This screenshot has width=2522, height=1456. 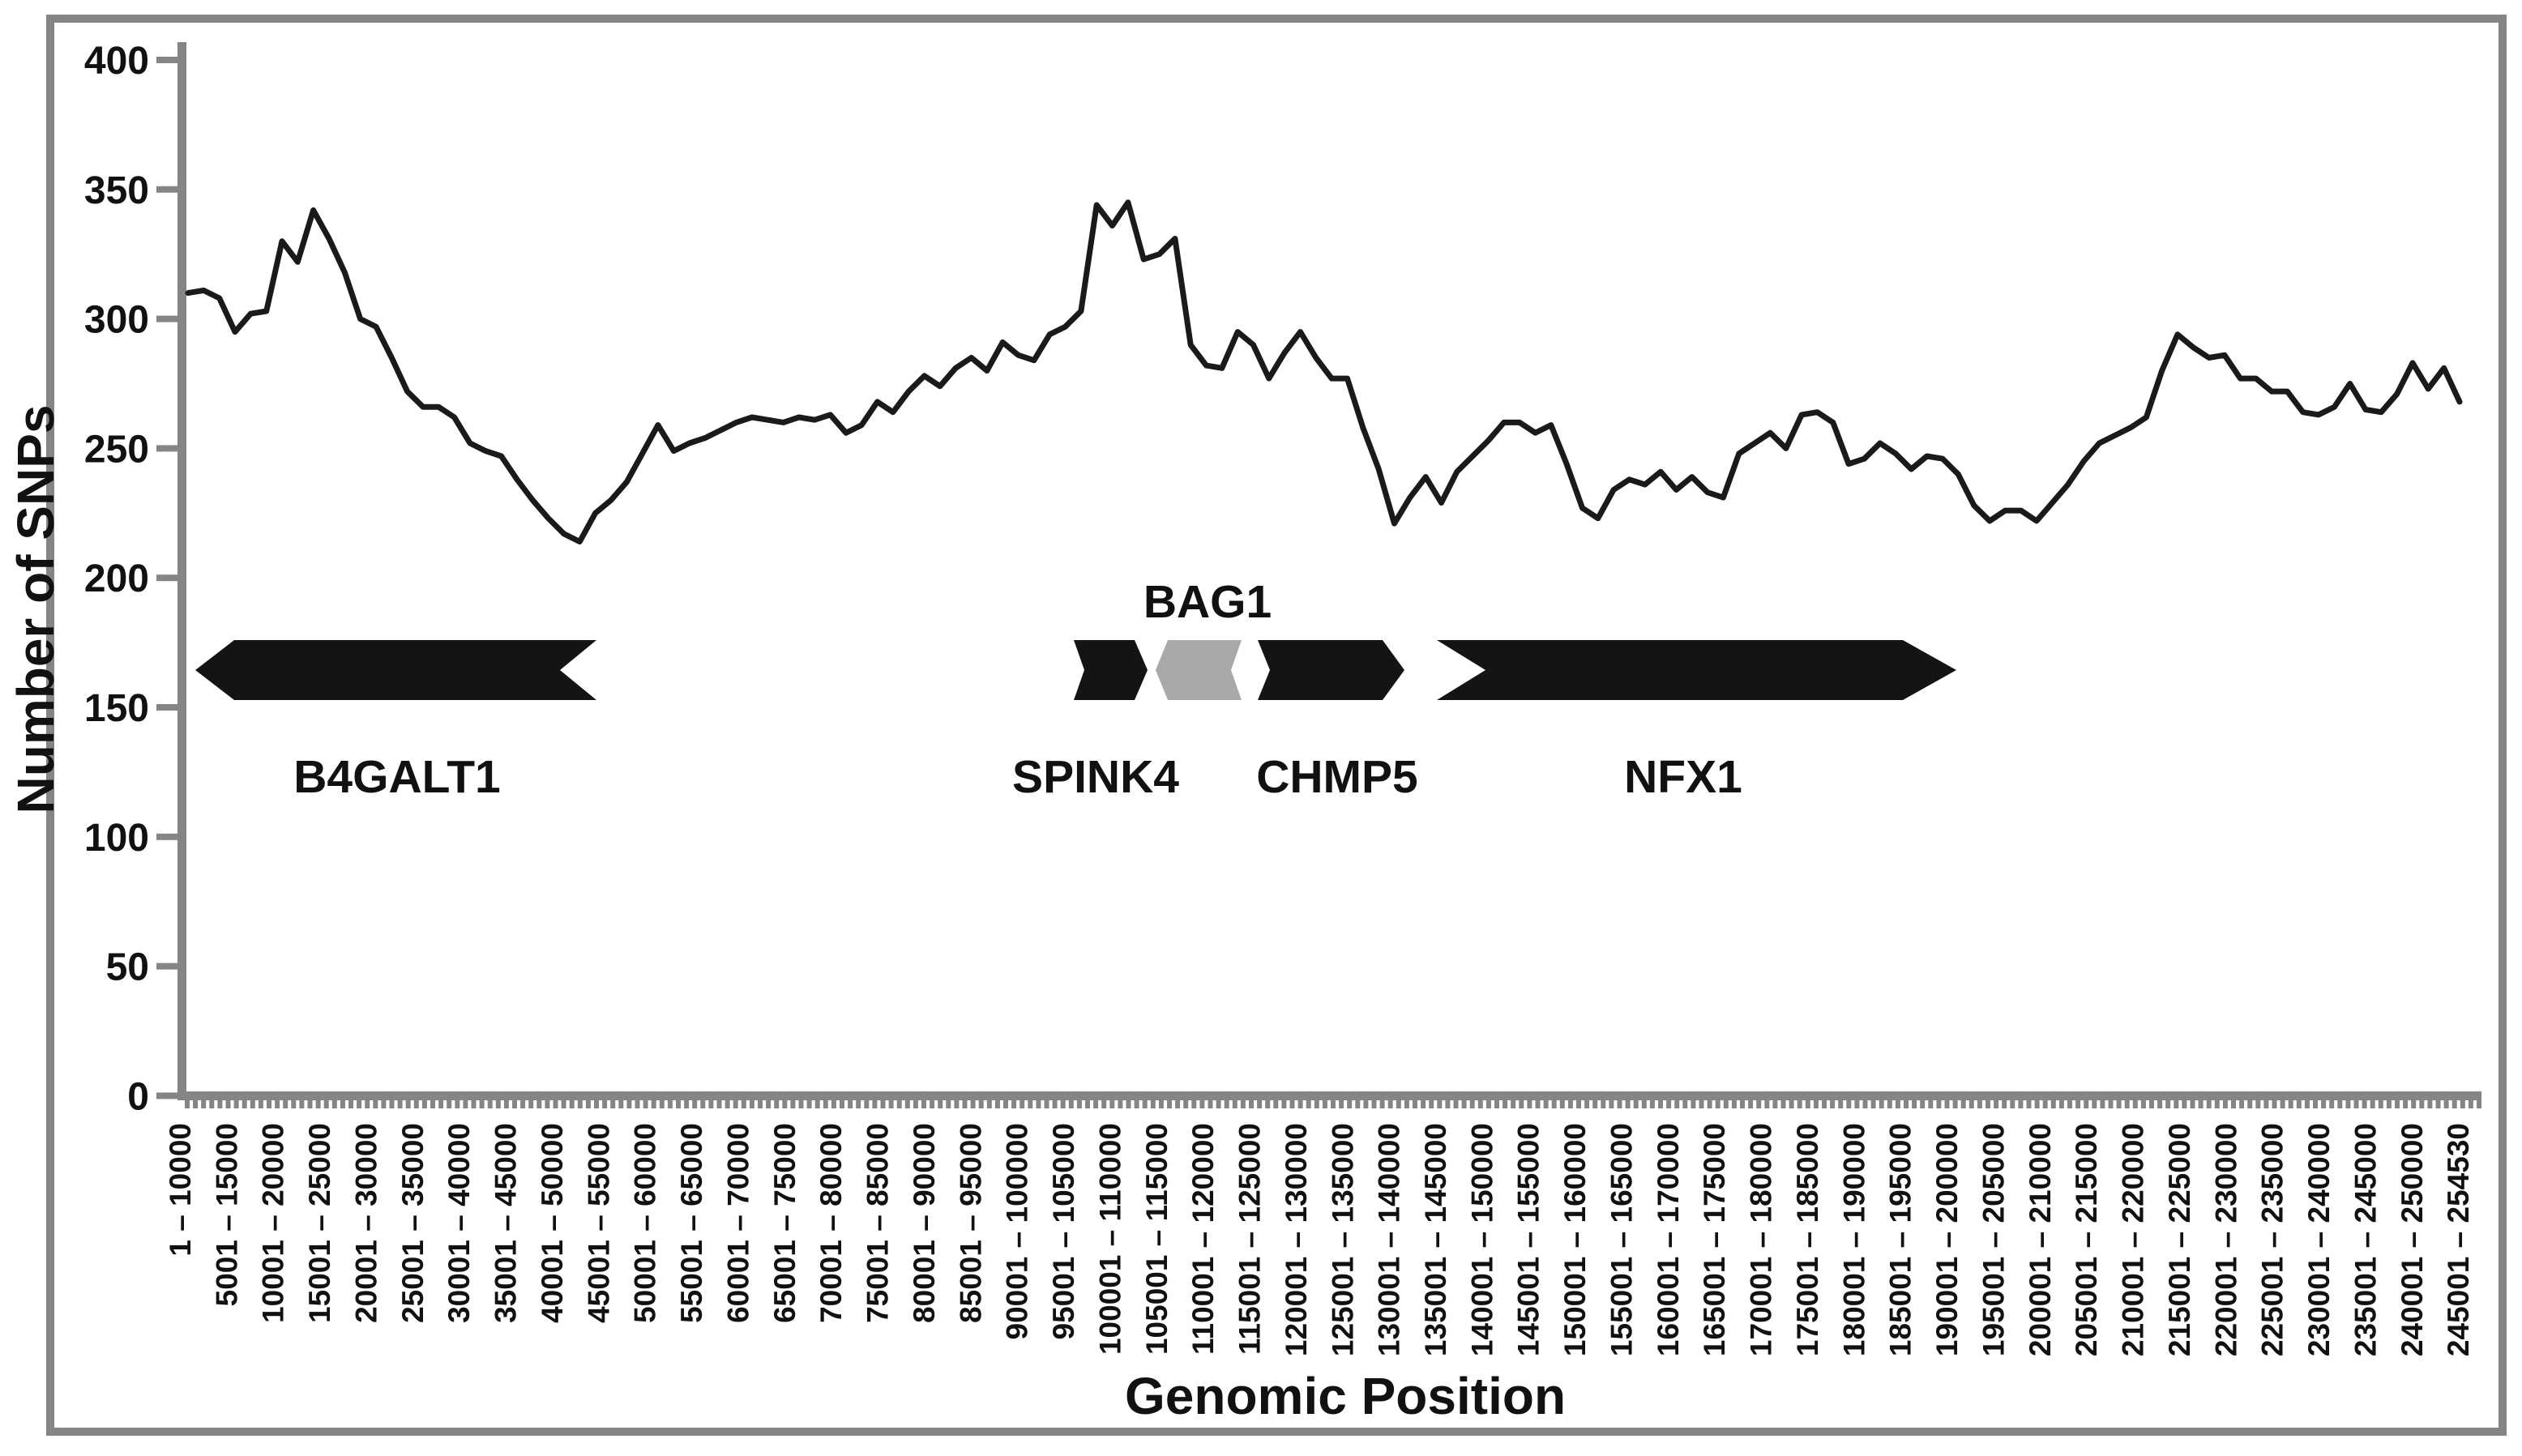 What do you see at coordinates (691, 1223) in the screenshot?
I see `x-window-label: 55001 – 65000` at bounding box center [691, 1223].